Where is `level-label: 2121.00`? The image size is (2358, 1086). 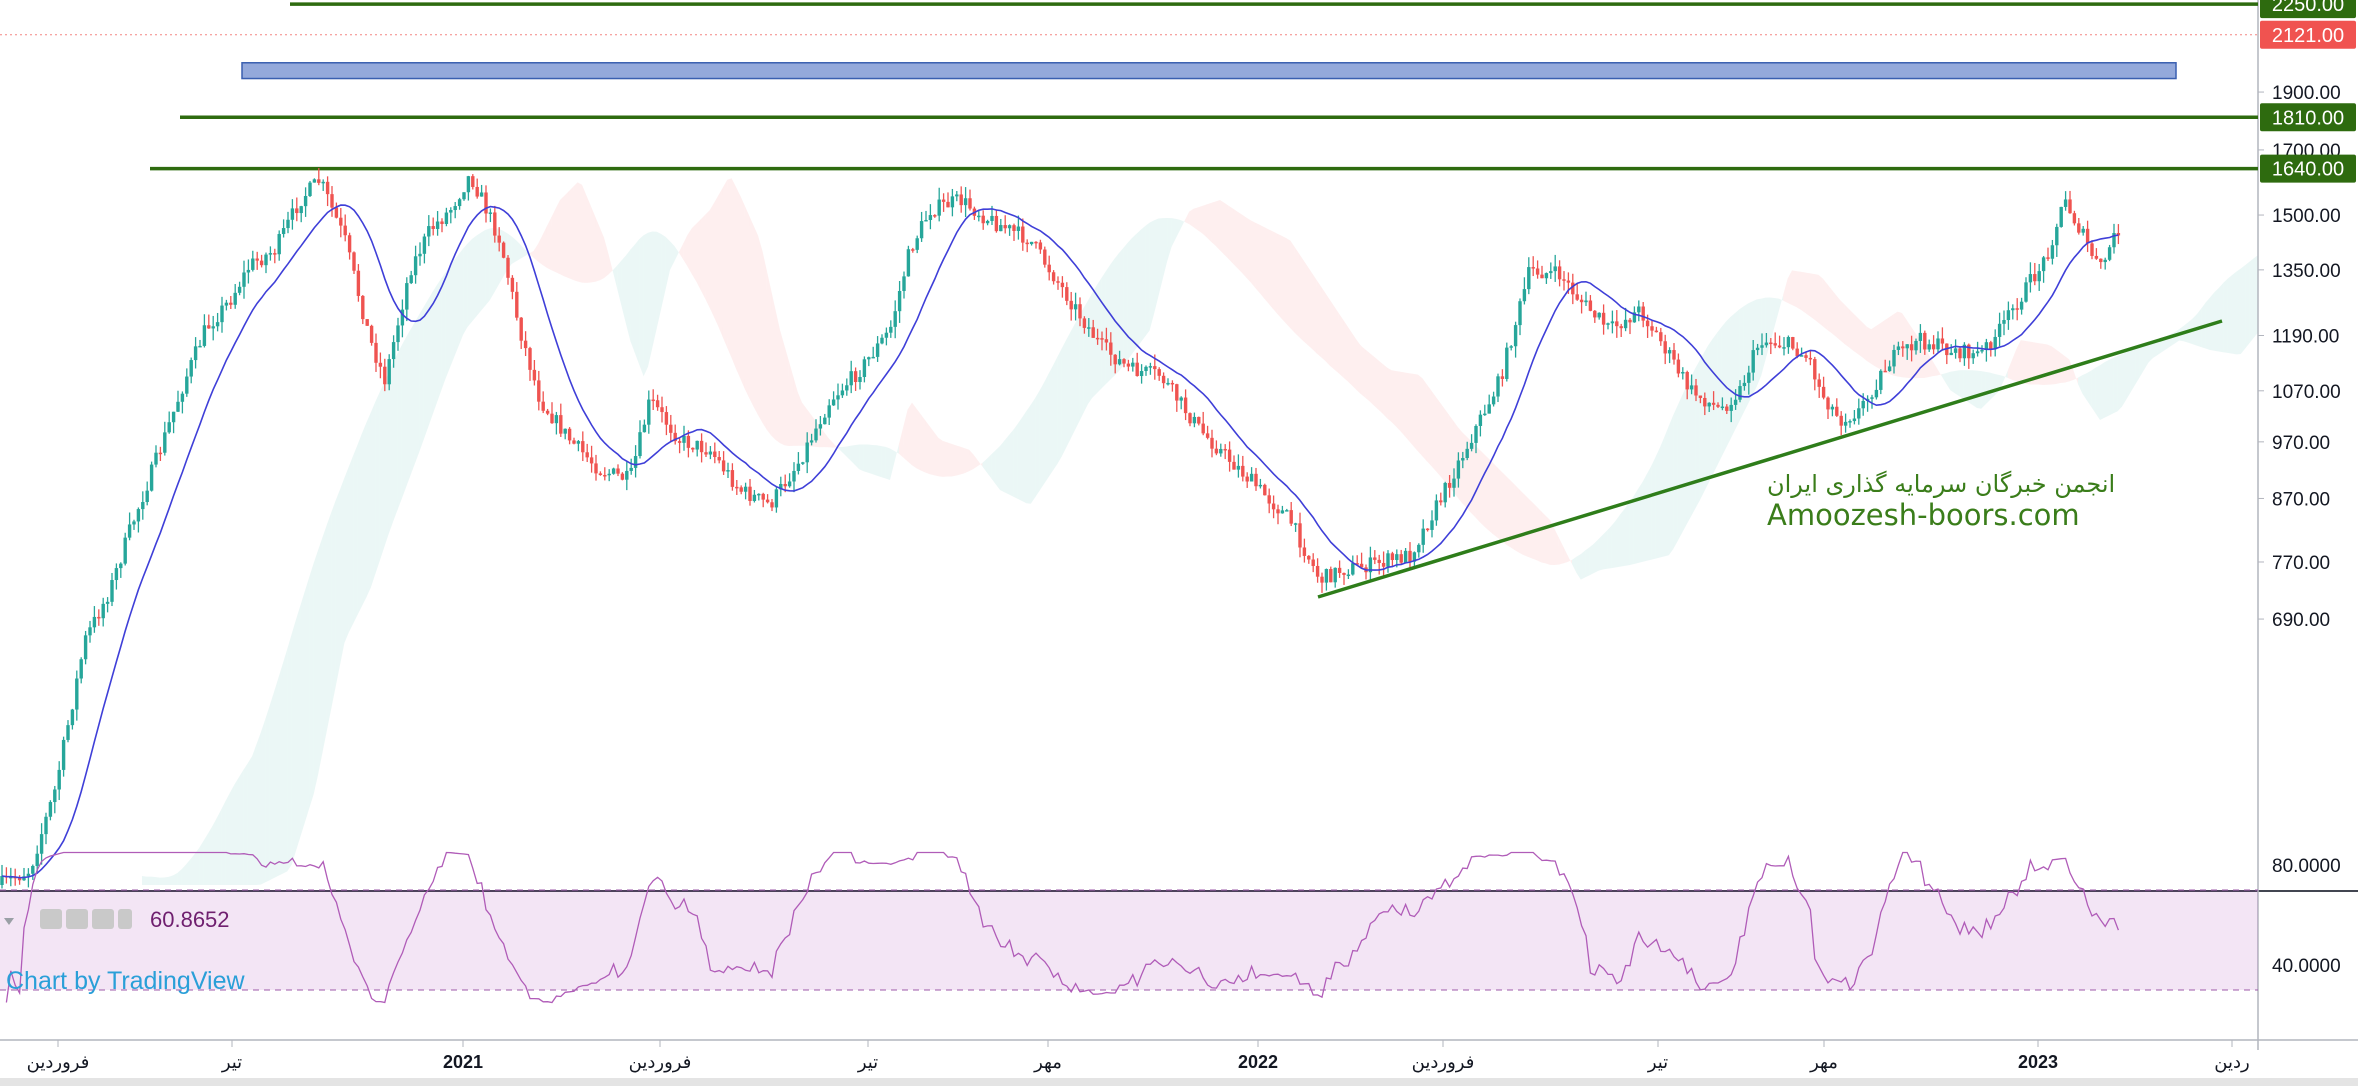
level-label: 2121.00 is located at coordinates (2308, 36).